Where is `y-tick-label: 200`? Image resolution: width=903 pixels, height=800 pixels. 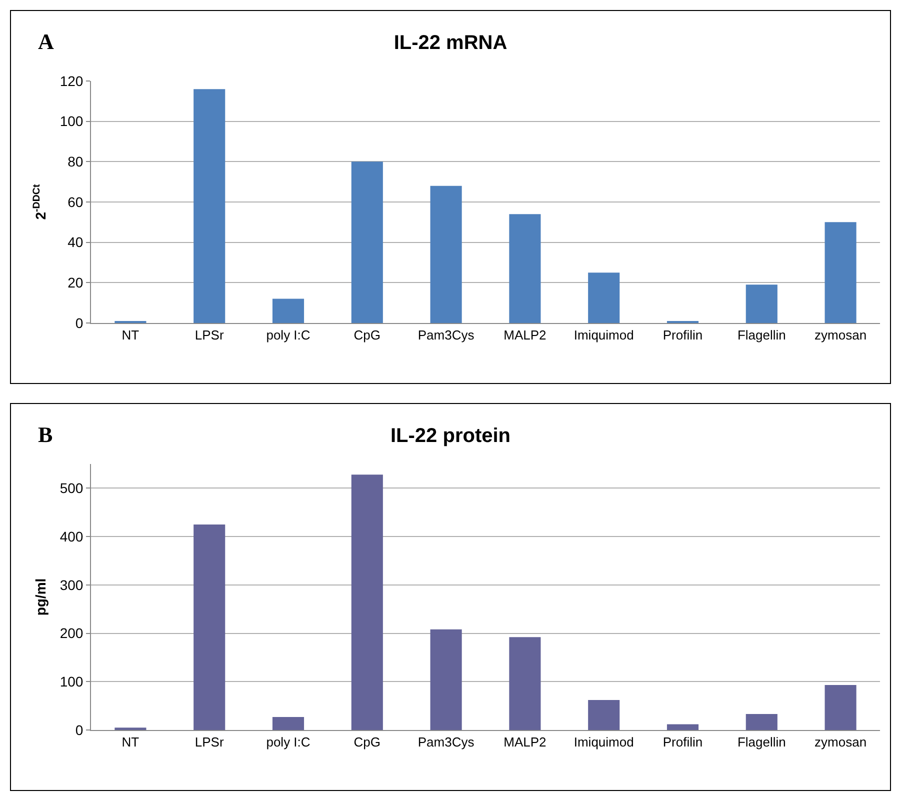 y-tick-label: 200 is located at coordinates (72, 633).